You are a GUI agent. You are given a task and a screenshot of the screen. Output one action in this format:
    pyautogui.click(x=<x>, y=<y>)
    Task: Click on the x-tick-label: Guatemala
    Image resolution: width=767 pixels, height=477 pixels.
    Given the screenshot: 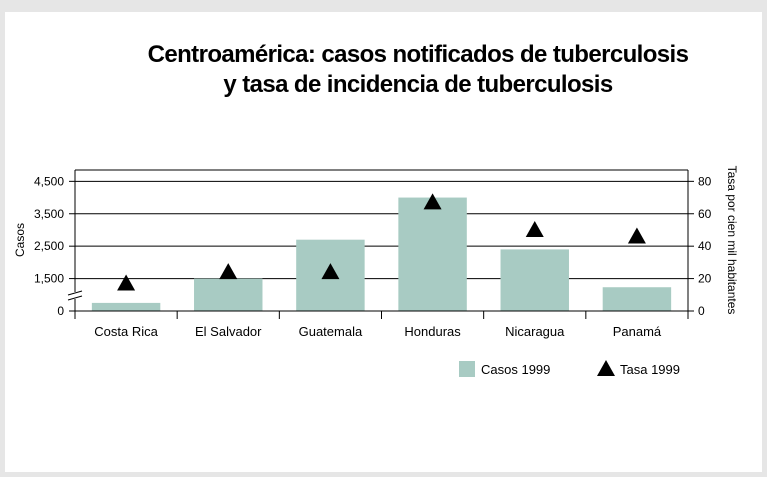 What is the action you would take?
    pyautogui.click(x=331, y=331)
    